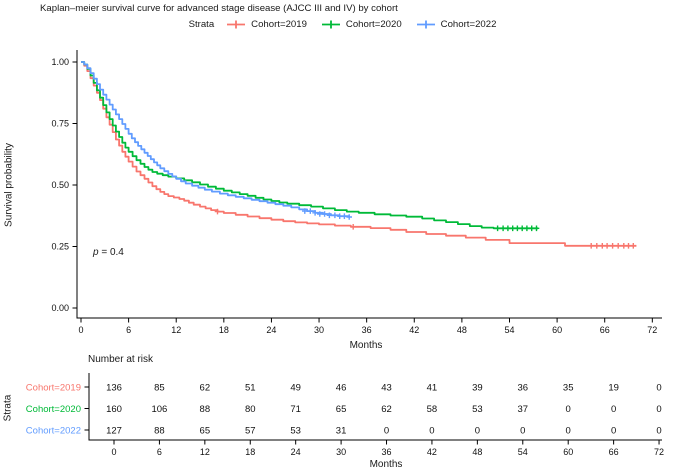 The image size is (685, 474). What do you see at coordinates (53, 431) in the screenshot?
I see `risk-row-label-cohort-2022: Cohort=2022` at bounding box center [53, 431].